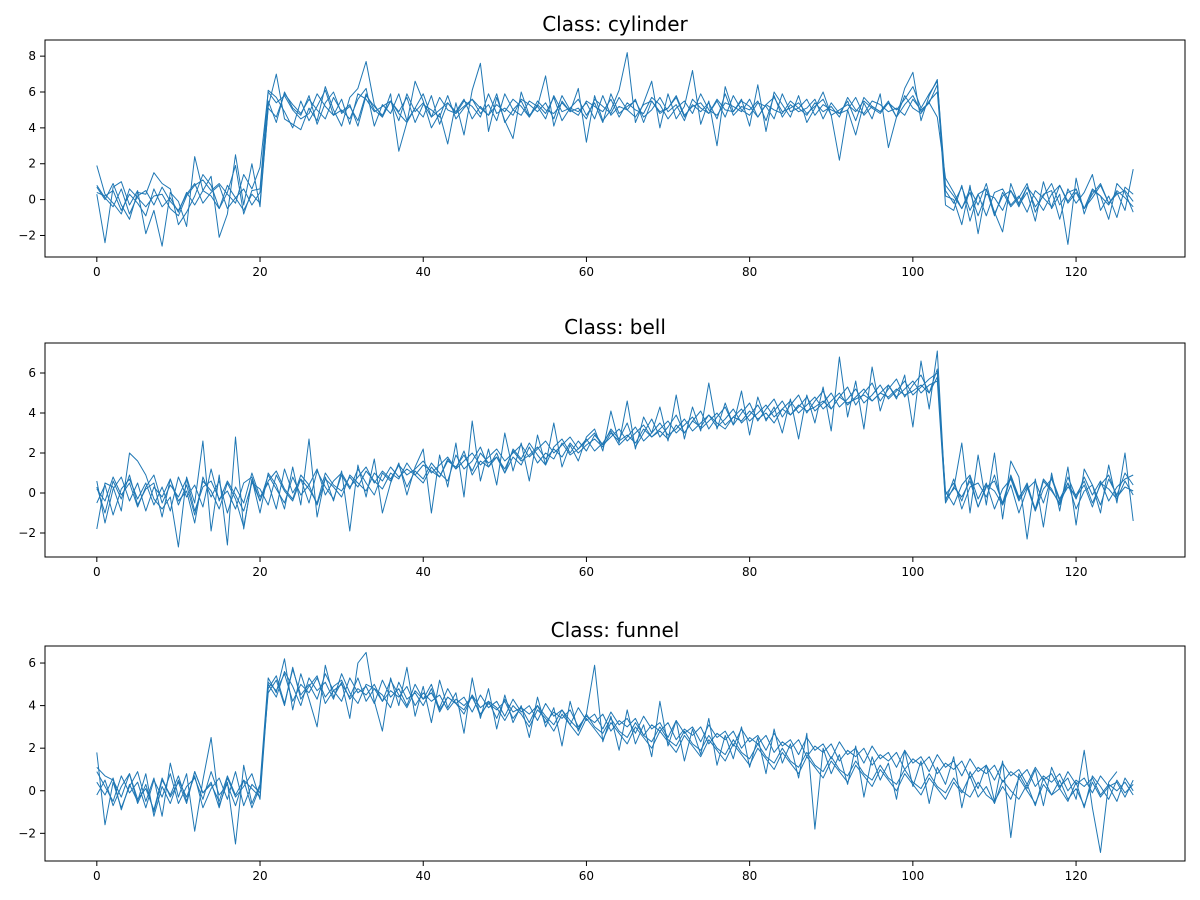 Image resolution: width=1200 pixels, height=900 pixels. Describe the element at coordinates (32, 56) in the screenshot. I see `y-tick-label: 8` at that location.